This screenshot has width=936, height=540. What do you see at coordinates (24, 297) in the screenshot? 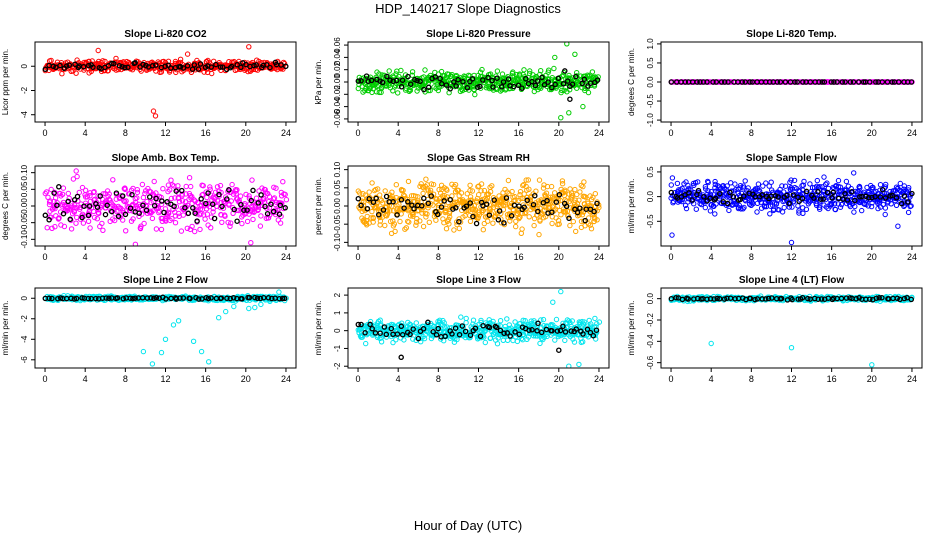
I see `y-tick-label: 0` at bounding box center [24, 297].